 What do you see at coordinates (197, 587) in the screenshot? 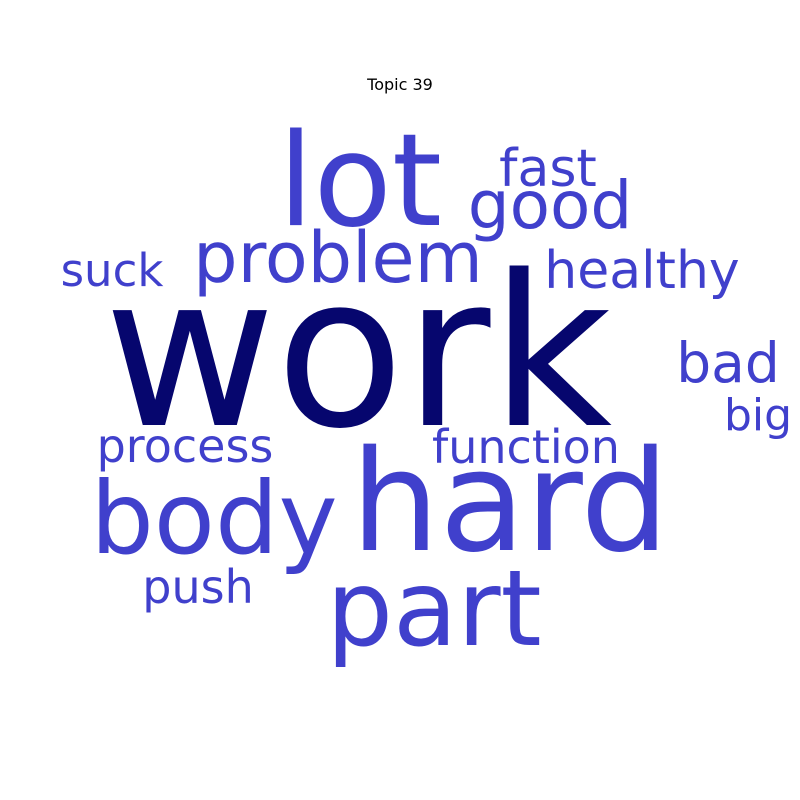
I see `word-push: push` at bounding box center [197, 587].